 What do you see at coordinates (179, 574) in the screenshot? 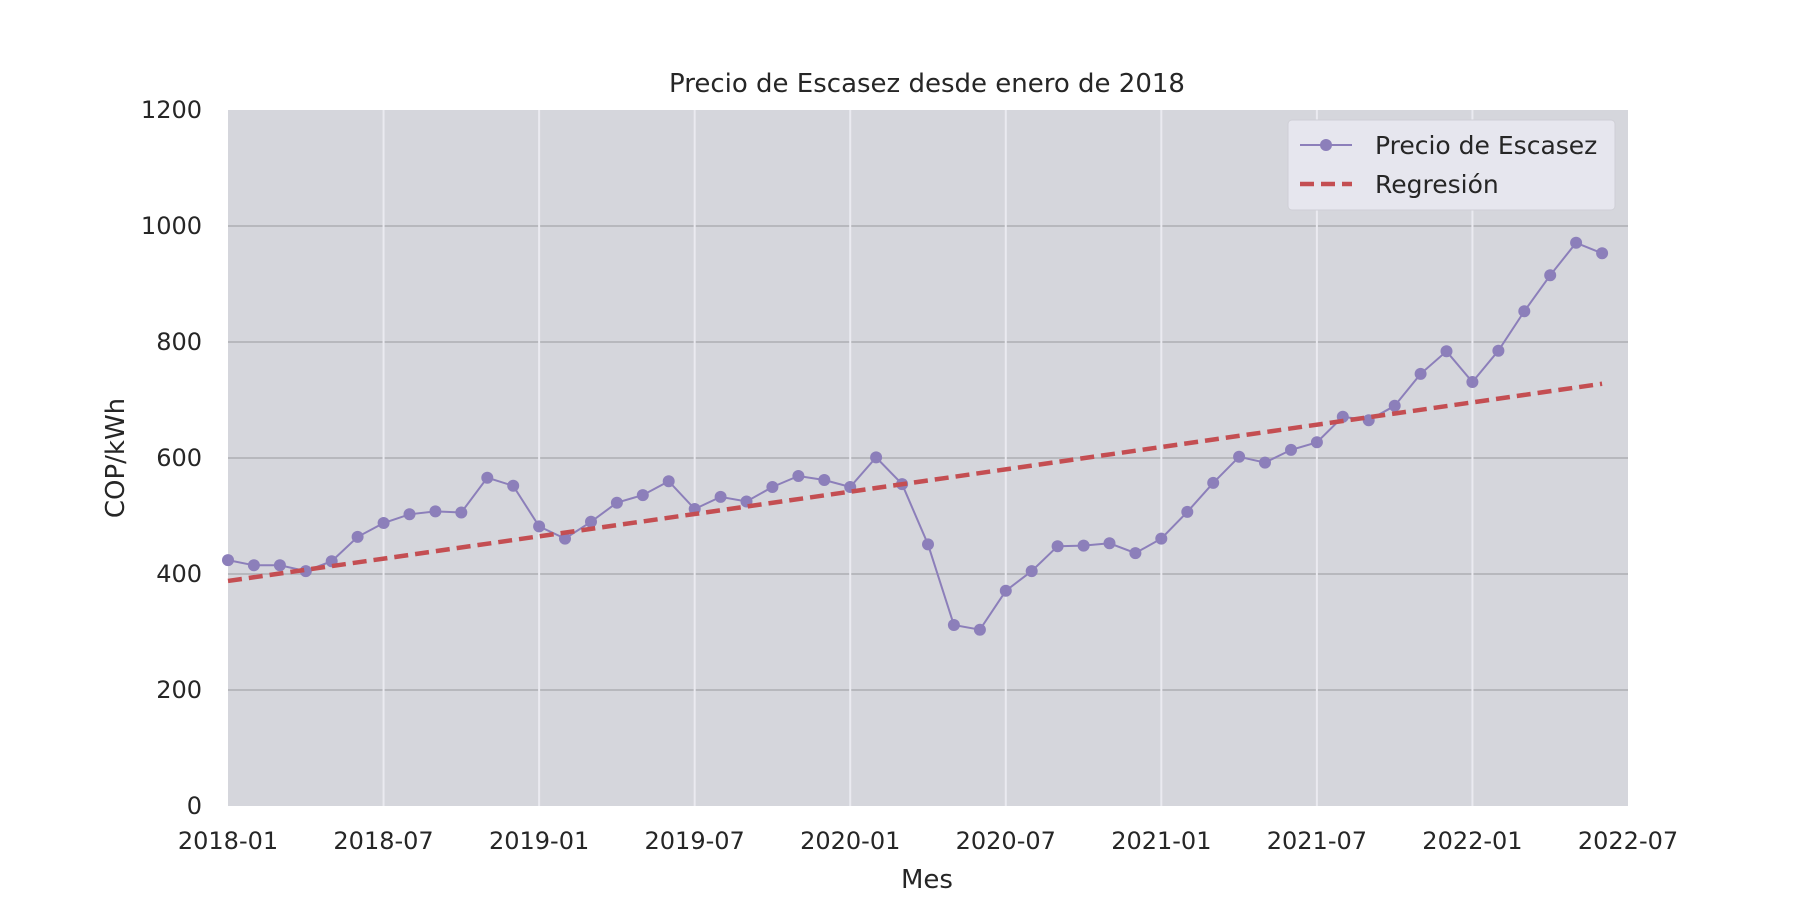
I see `y-tick-label: 400` at bounding box center [179, 574].